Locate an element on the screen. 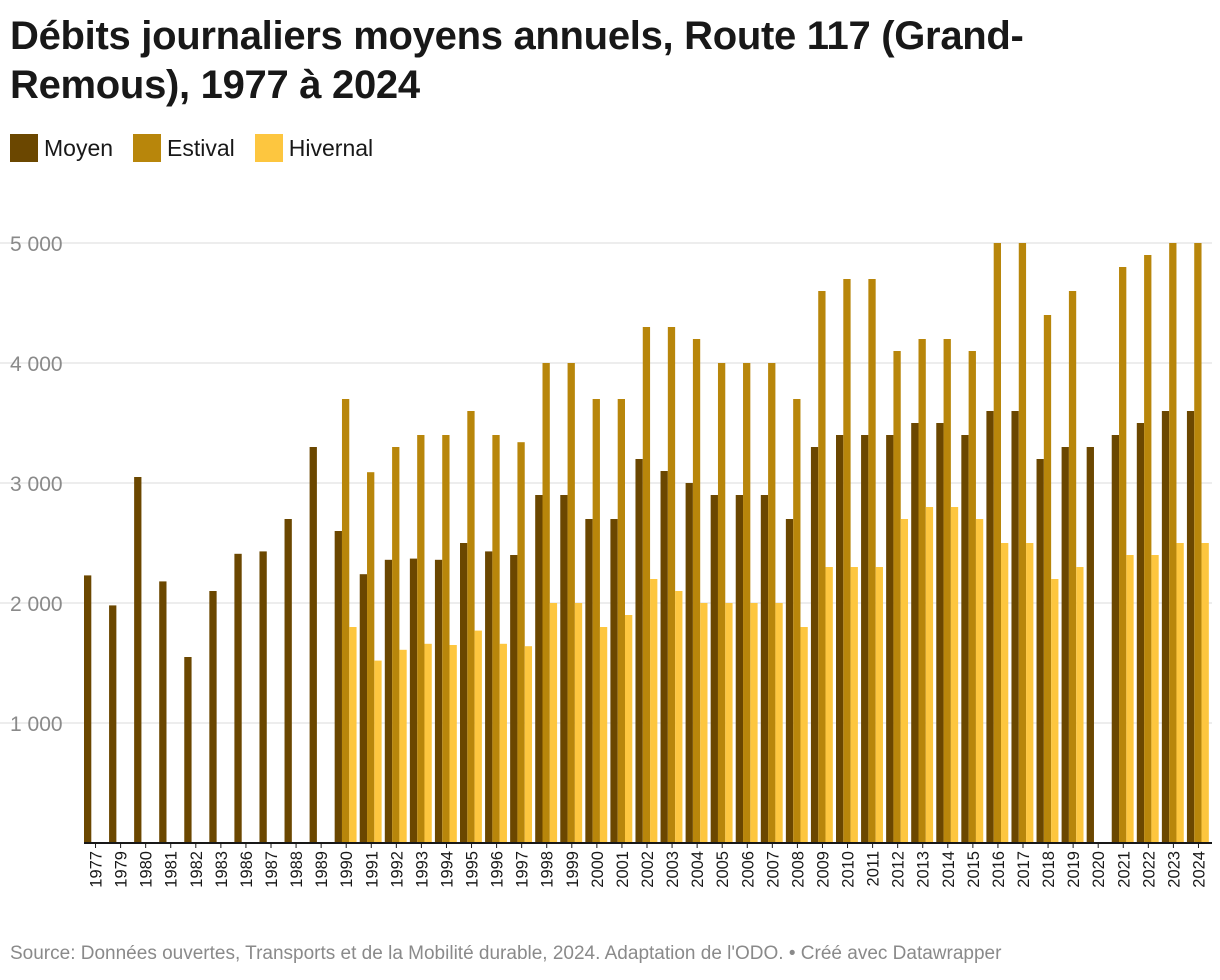  bar-hivernal-2018 is located at coordinates (1055, 711).